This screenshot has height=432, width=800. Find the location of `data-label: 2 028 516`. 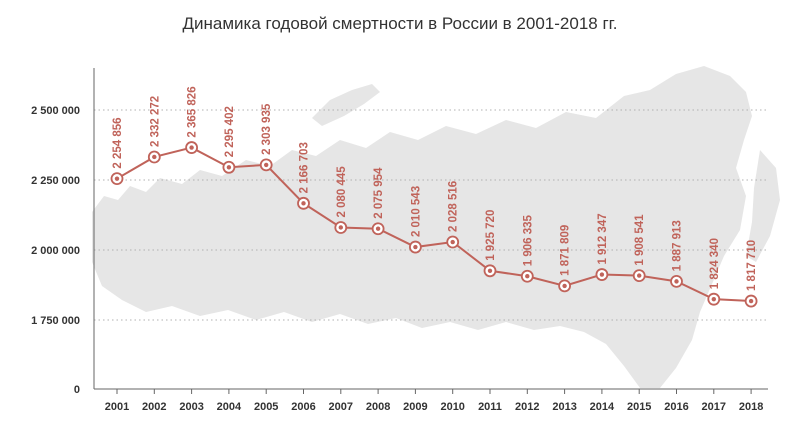

data-label: 2 028 516 is located at coordinates (454, 206).